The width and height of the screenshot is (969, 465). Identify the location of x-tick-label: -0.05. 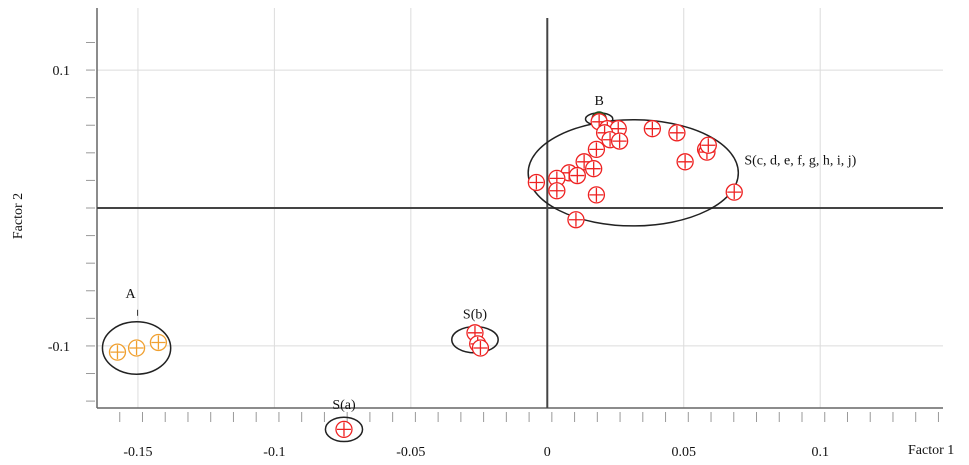
(410, 452).